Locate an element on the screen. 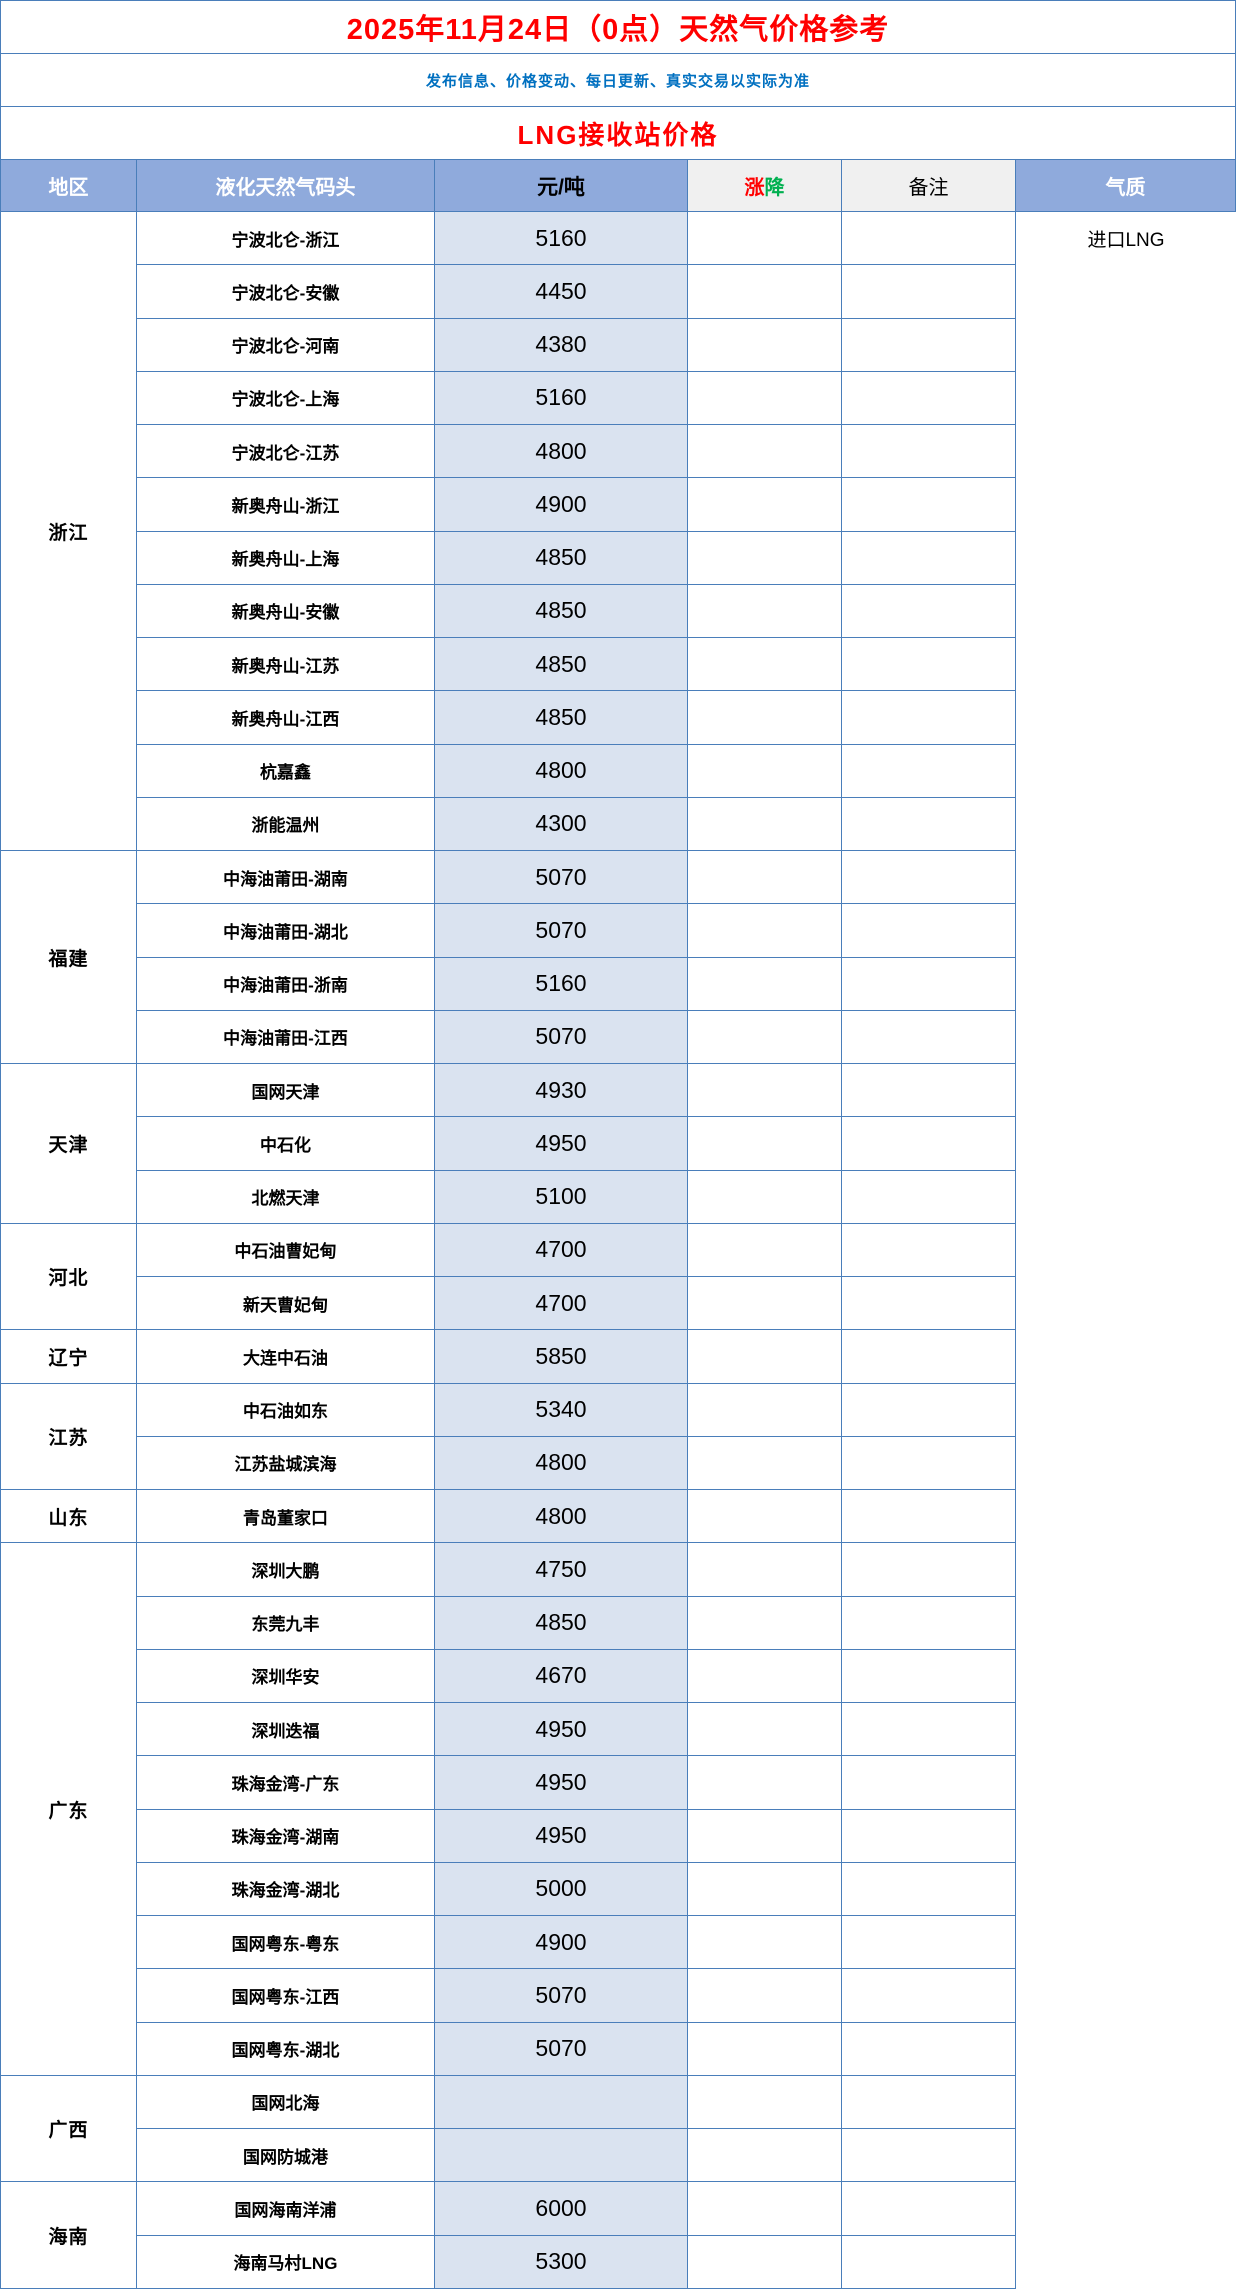 This screenshot has width=1236, height=2289. terminal-cell: 新奥舟山-上海 is located at coordinates (286, 558).